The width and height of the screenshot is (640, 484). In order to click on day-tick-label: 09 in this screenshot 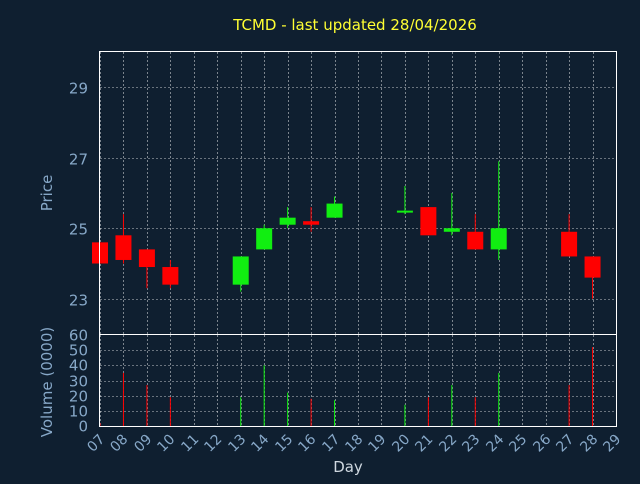, I will do `click(143, 444)`.